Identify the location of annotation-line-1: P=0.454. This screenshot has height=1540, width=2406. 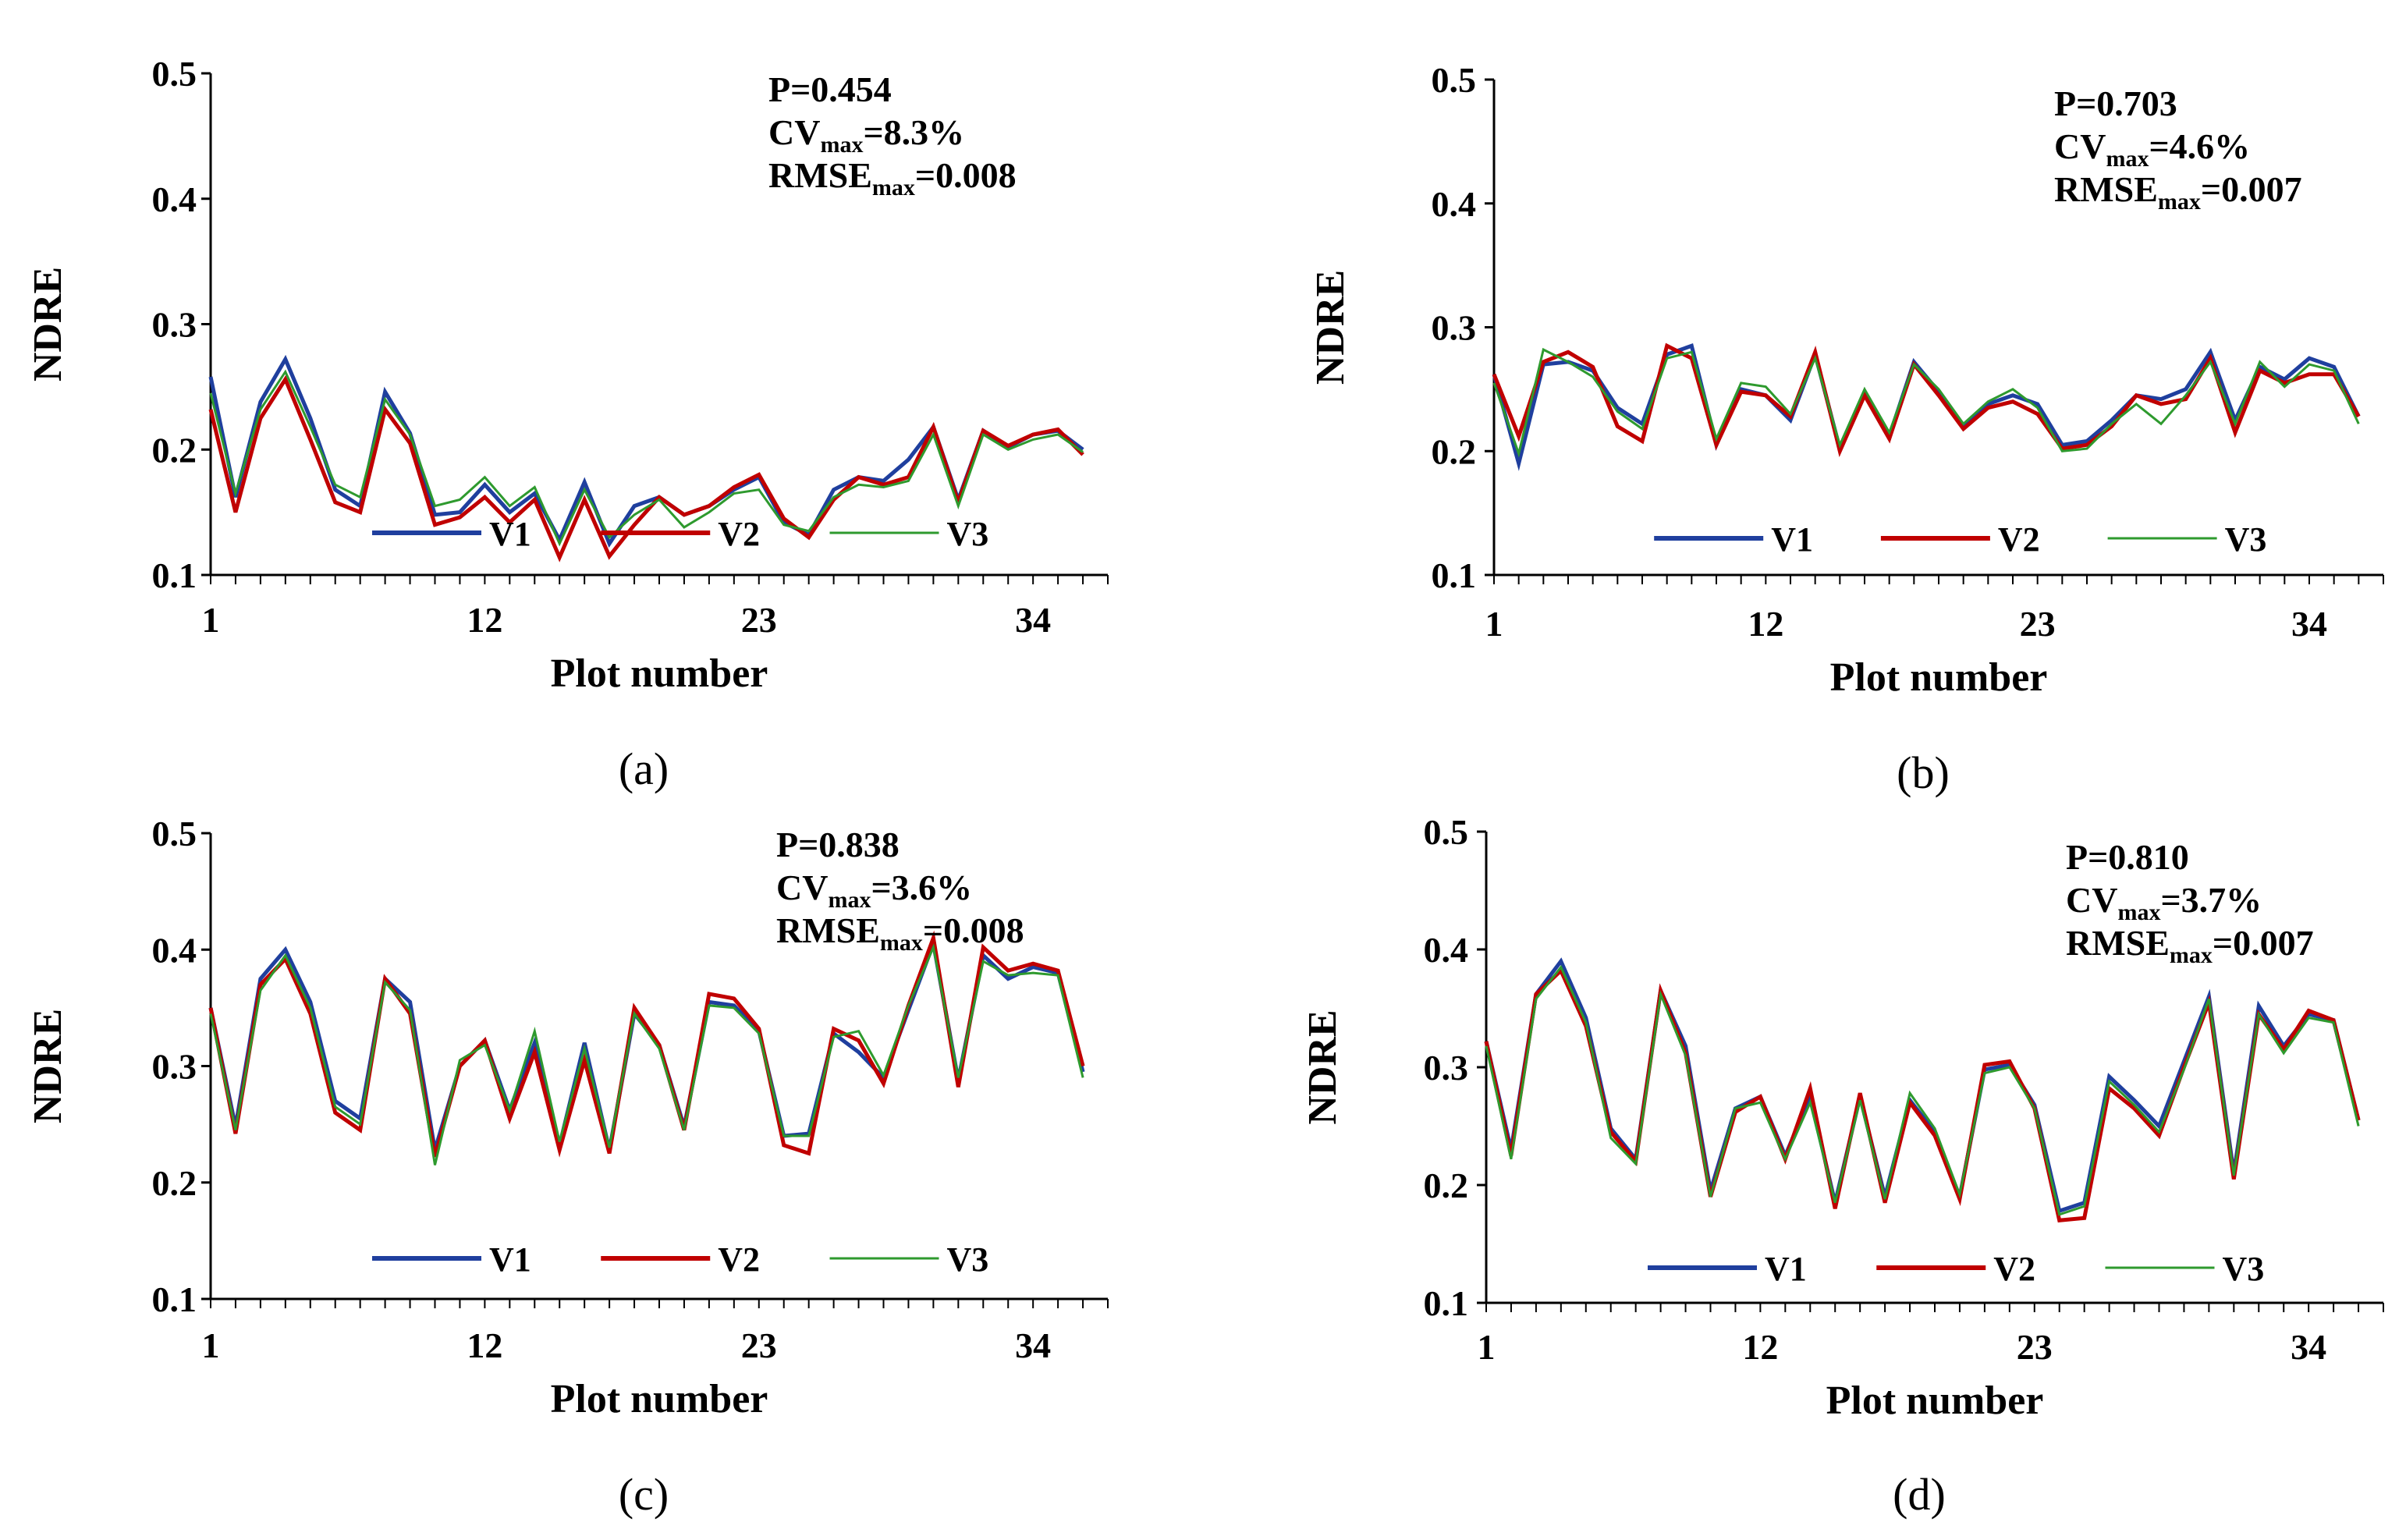
(830, 89).